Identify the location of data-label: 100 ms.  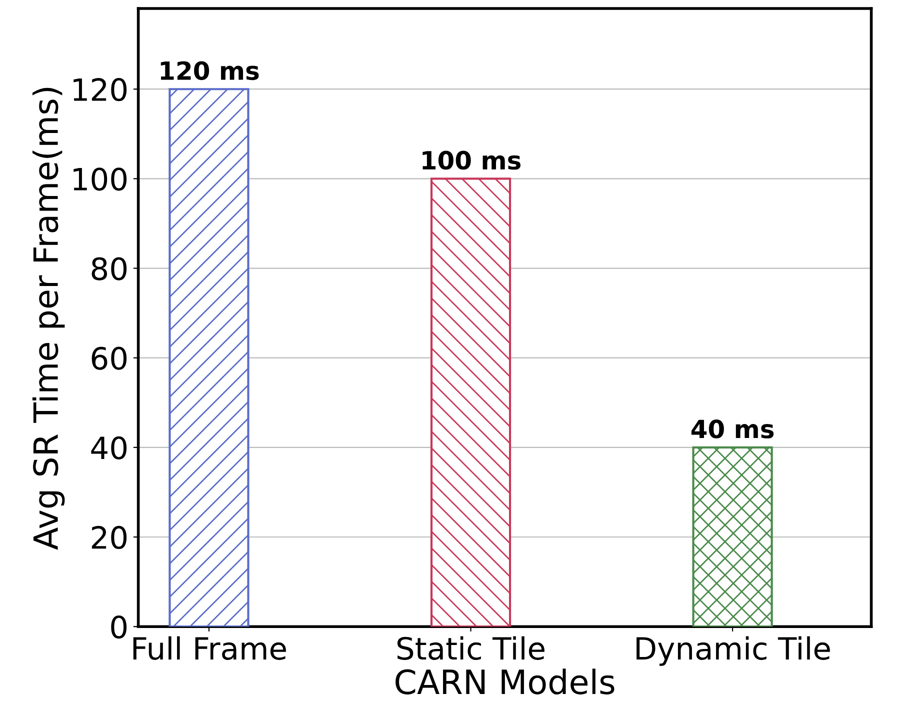
(471, 160).